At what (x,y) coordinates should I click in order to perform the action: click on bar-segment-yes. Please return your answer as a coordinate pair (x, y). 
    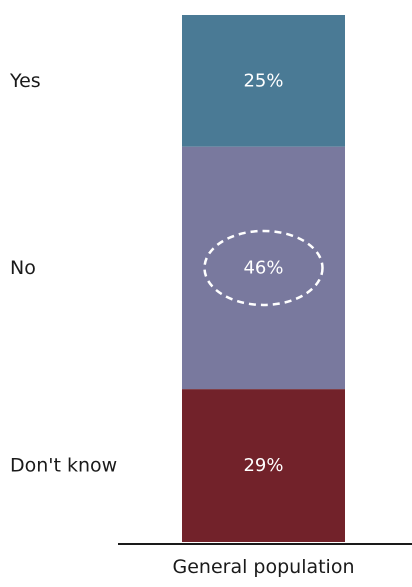
    Looking at the image, I should click on (263, 81).